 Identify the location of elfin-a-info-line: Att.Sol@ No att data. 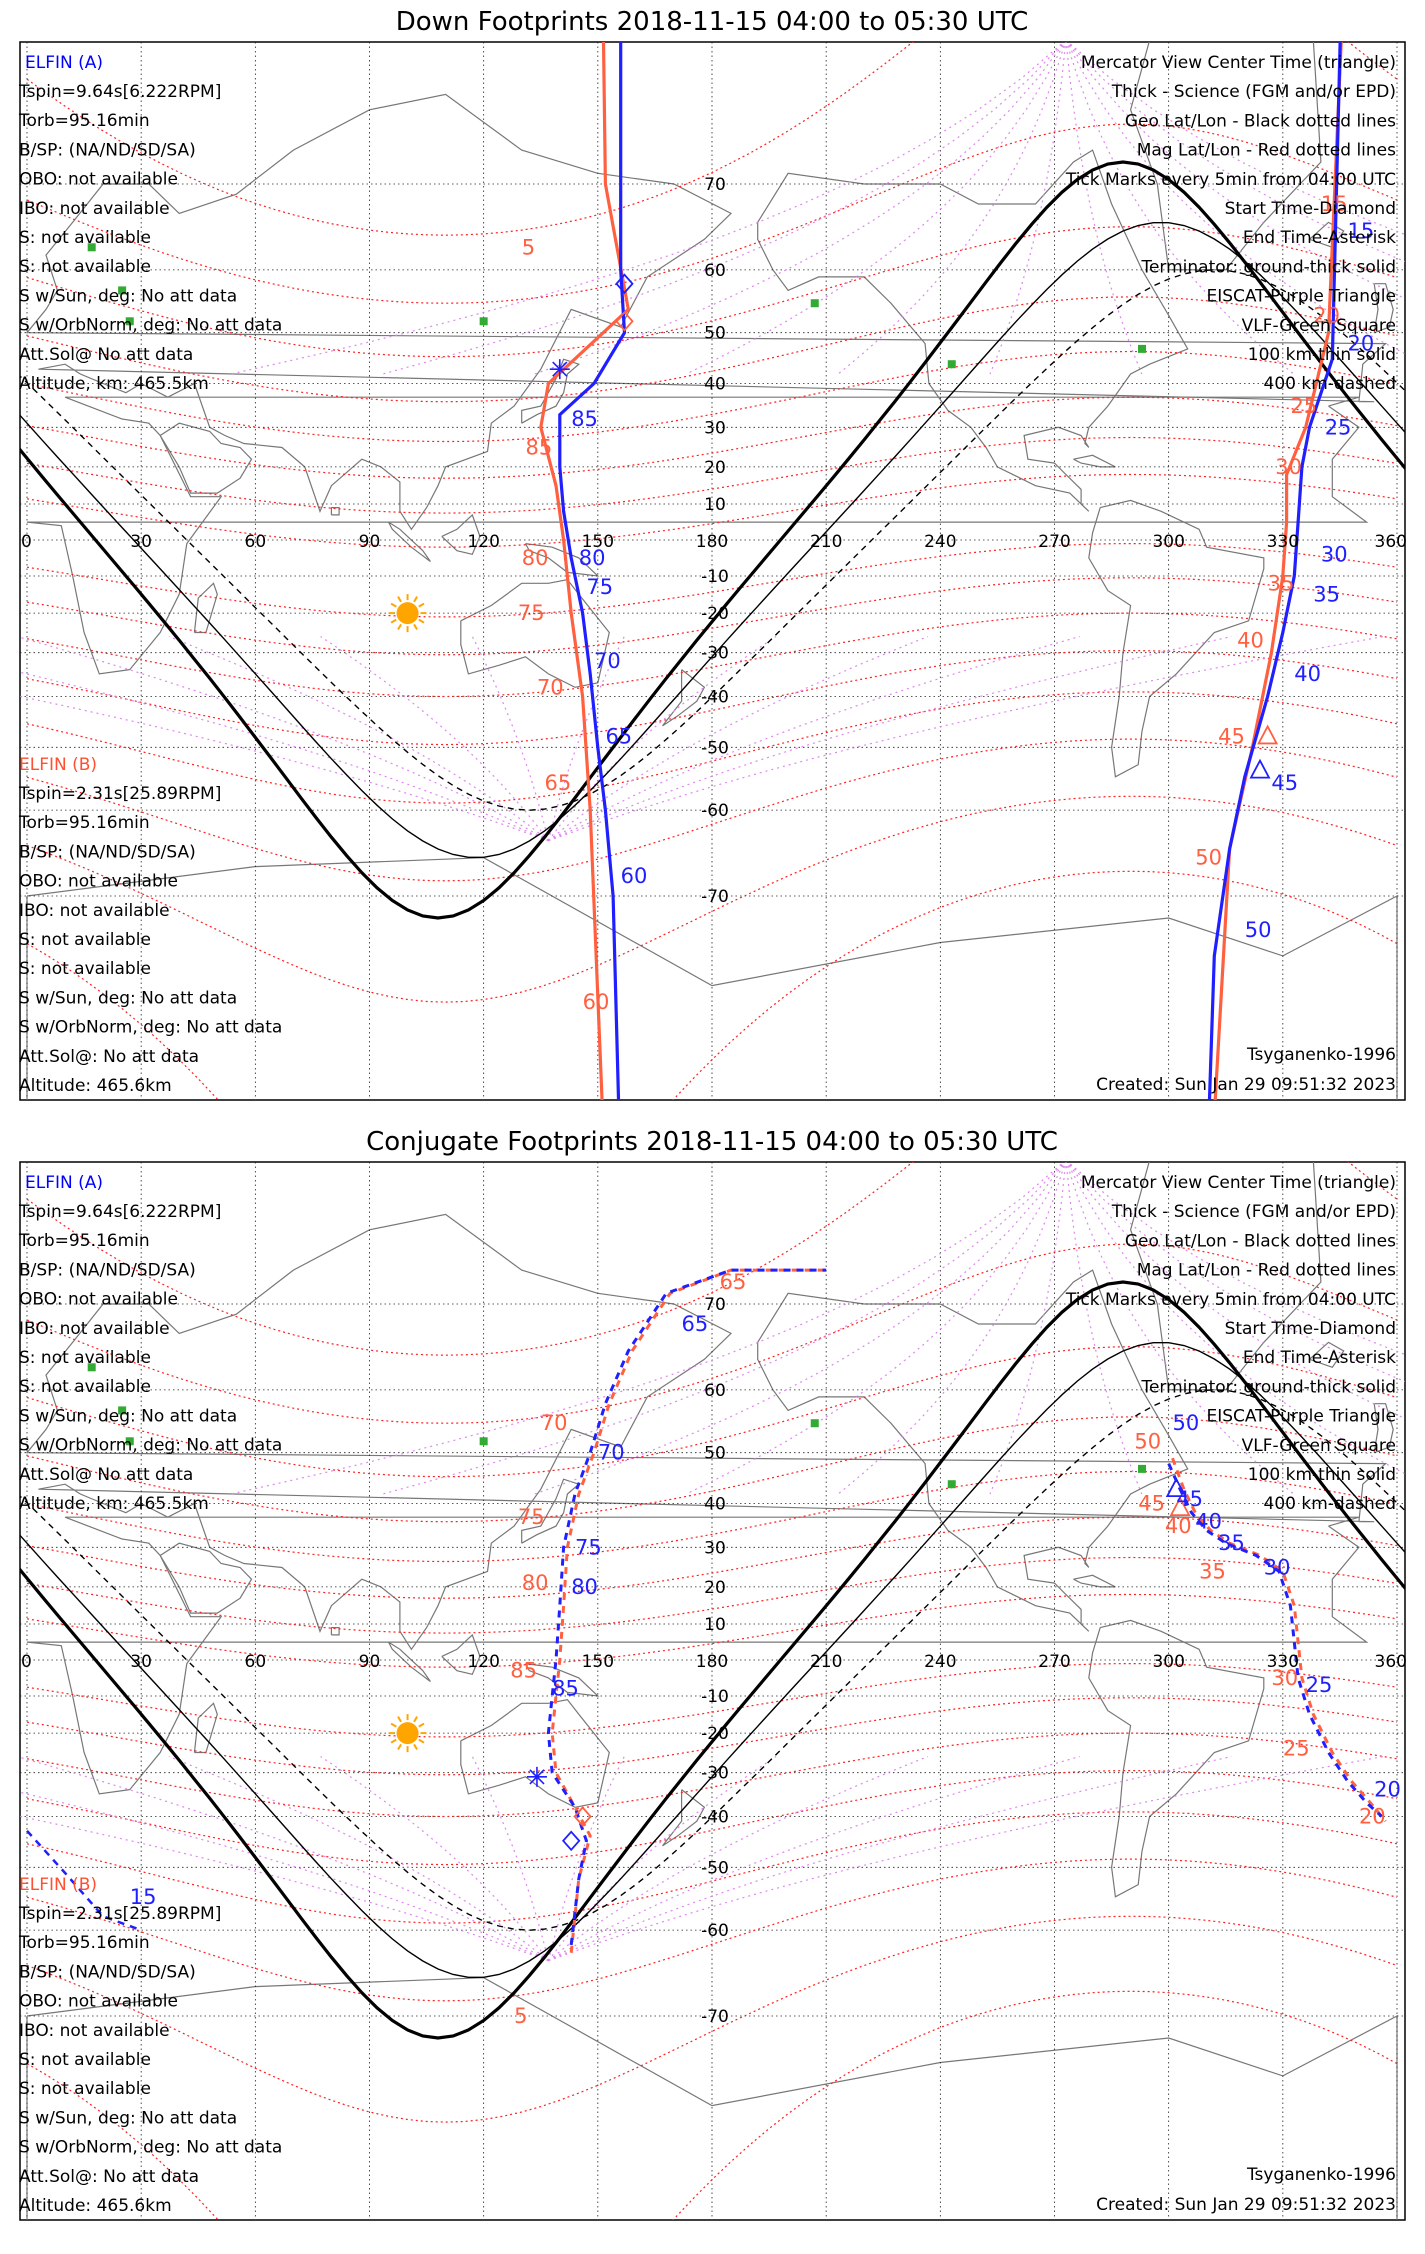
(106, 355).